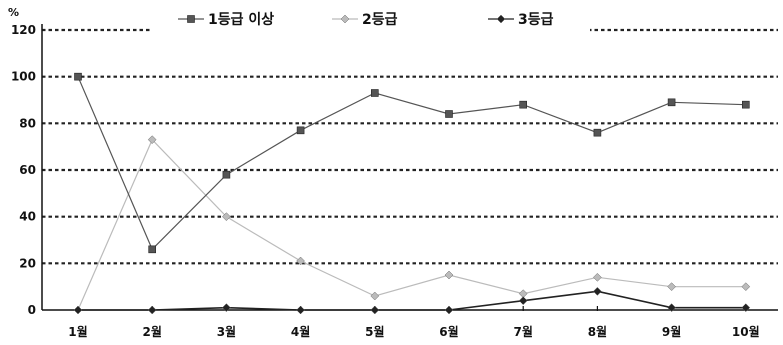 This screenshot has width=783, height=345. I want to click on y-tick-label: 40, so click(27, 217).